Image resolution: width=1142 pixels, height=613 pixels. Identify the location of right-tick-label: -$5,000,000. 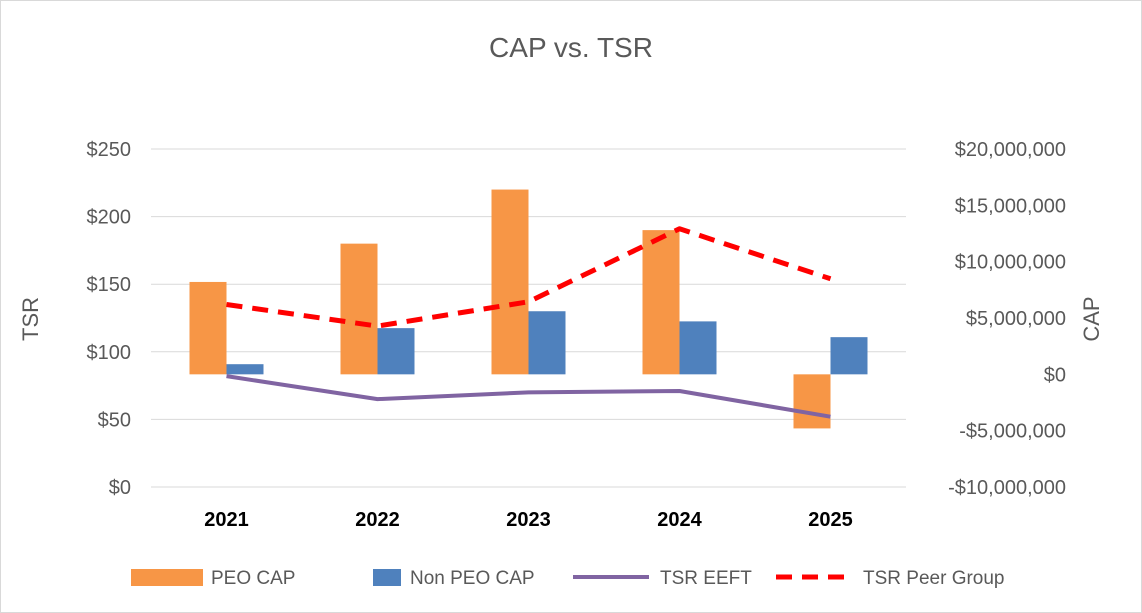
(1012, 432).